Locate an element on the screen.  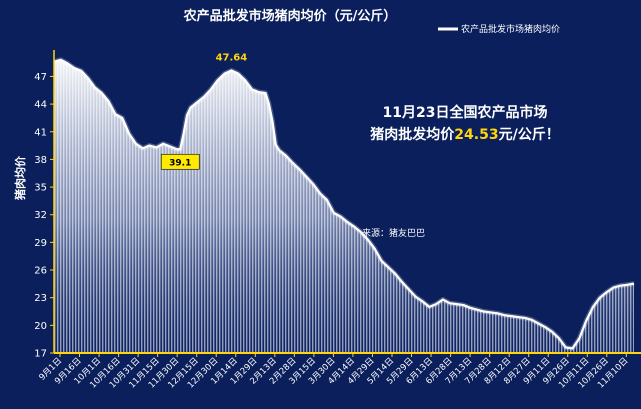
y-tick-label: 17 is located at coordinates (40, 354).